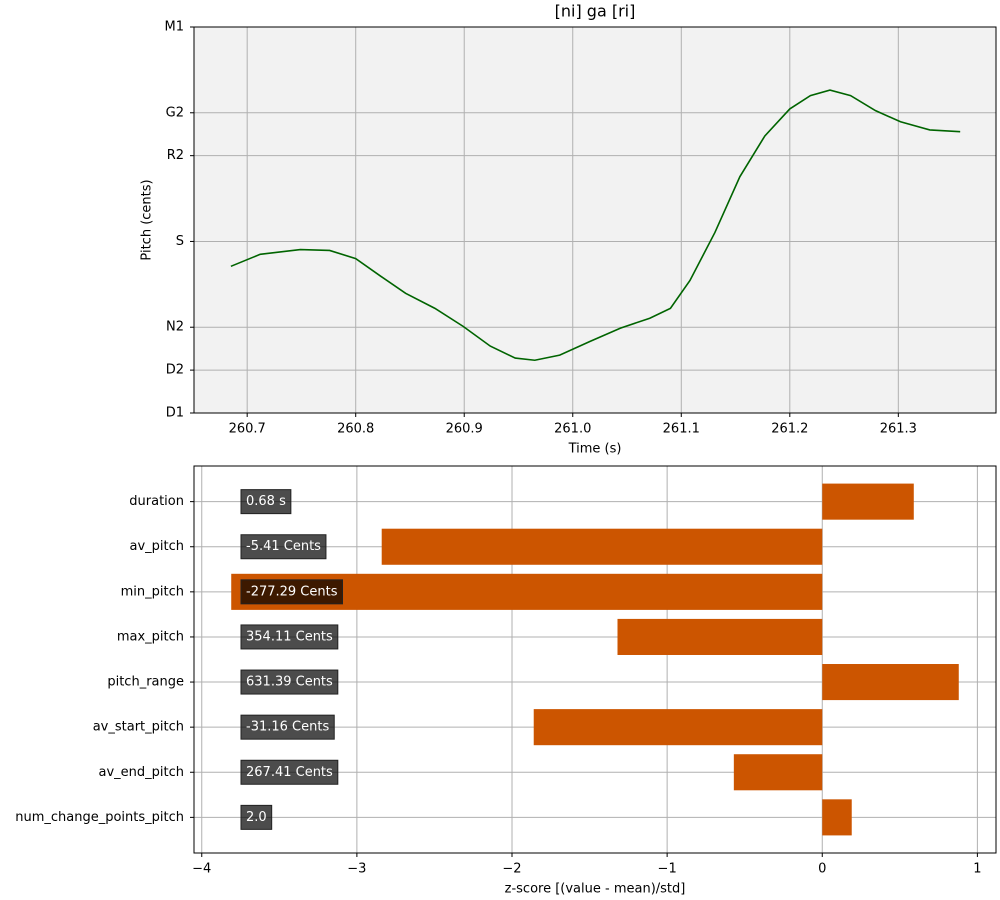 This screenshot has width=1000, height=900. I want to click on x-tick-label: 261.2, so click(789, 429).